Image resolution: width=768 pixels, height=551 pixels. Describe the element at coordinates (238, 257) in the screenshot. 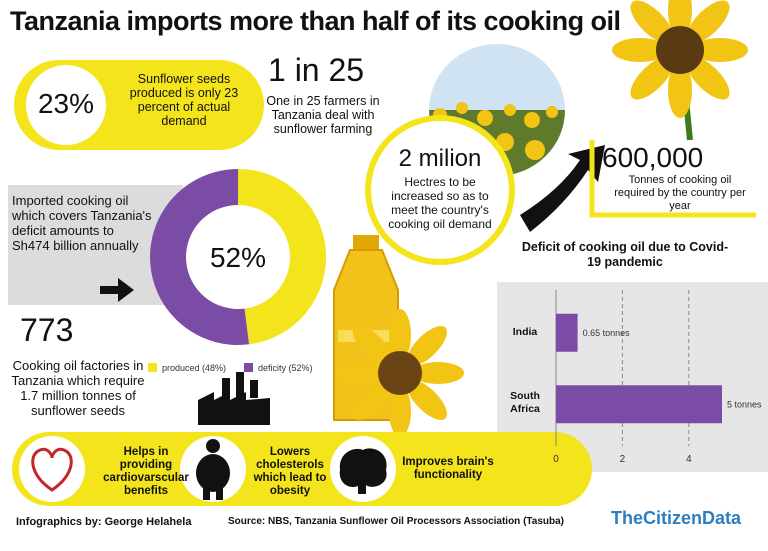

I see `donut-center-label: 52%` at that location.